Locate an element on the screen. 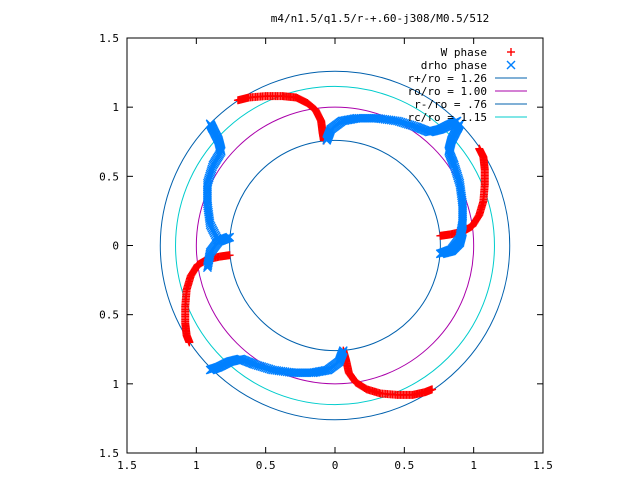  legend-label: r-/ro = .76 is located at coordinates (450, 104).